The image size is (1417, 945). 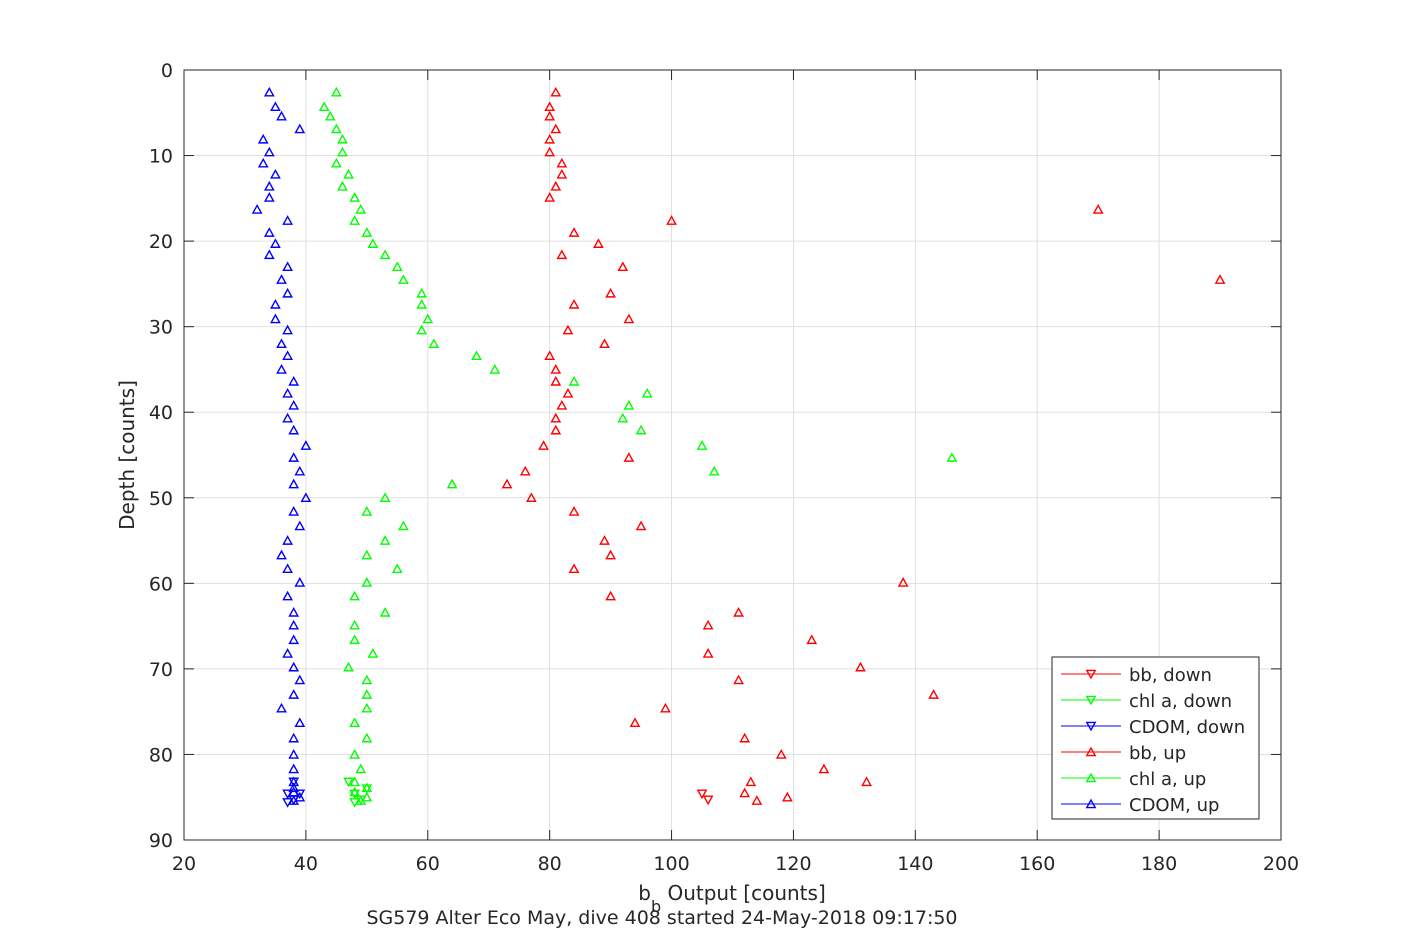 What do you see at coordinates (656, 906) in the screenshot?
I see `x-axis-label-subscript: b` at bounding box center [656, 906].